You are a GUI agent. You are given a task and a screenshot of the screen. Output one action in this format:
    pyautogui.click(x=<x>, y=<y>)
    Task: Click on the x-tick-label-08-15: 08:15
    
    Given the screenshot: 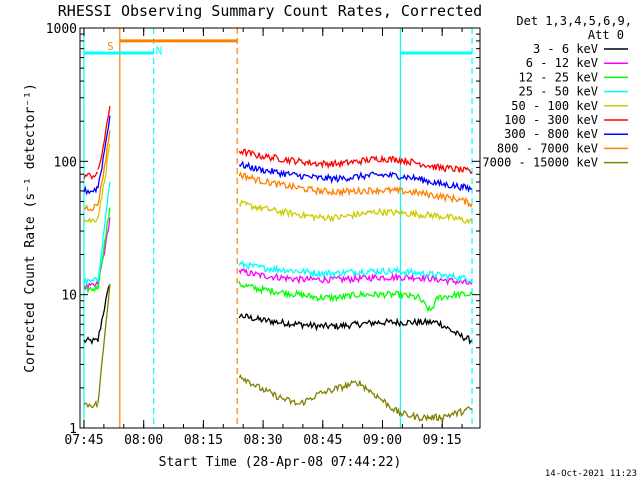 What is the action you would take?
    pyautogui.click(x=203, y=440)
    